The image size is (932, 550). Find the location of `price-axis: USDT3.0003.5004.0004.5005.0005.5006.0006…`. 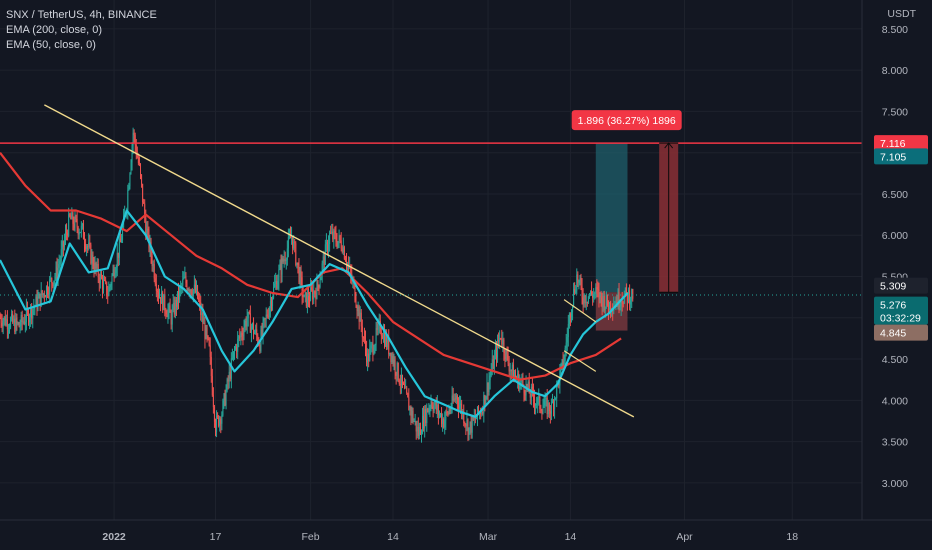

price-axis: USDT3.0003.5004.0004.5005.0005.5006.0006… is located at coordinates (896, 275).